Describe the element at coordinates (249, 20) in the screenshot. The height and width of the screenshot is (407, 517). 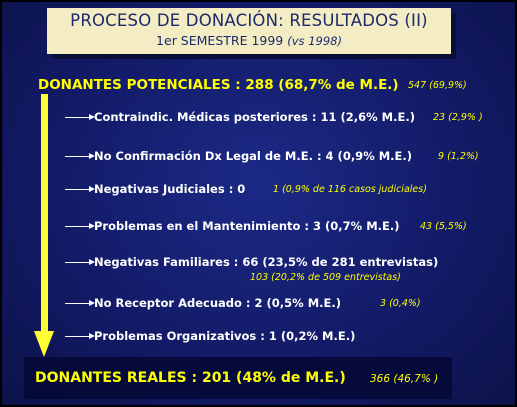
I see `slide-title: PROCESO DE DONACIÓN: RESULTADOS (II)` at that location.